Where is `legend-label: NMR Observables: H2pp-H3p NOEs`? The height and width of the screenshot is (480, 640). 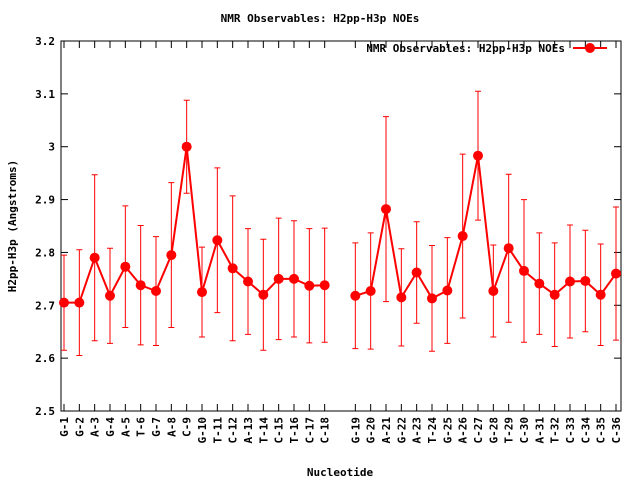 legend-label: NMR Observables: H2pp-H3p NOEs is located at coordinates (465, 48).